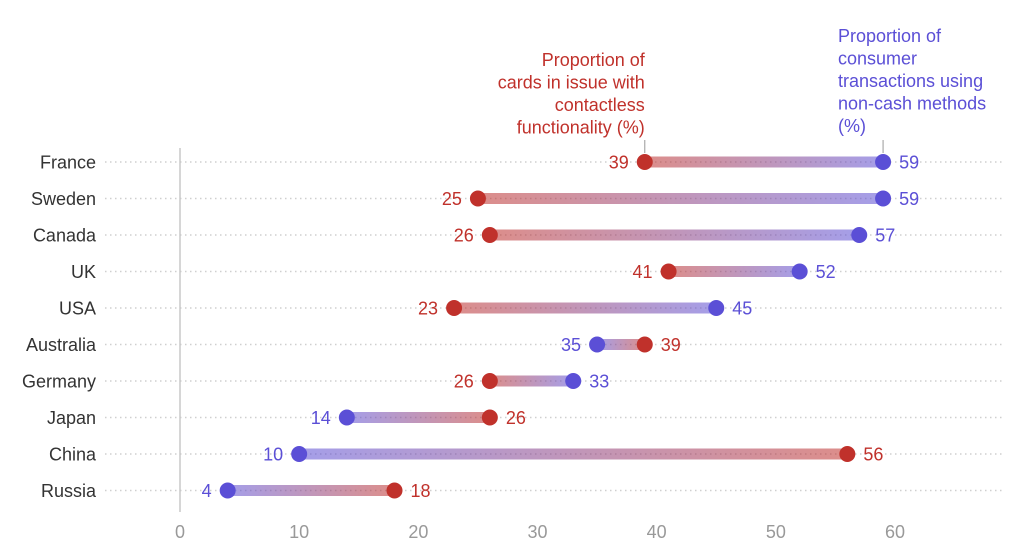 Image resolution: width=1024 pixels, height=553 pixels. I want to click on noncash-value-label: 4, so click(207, 491).